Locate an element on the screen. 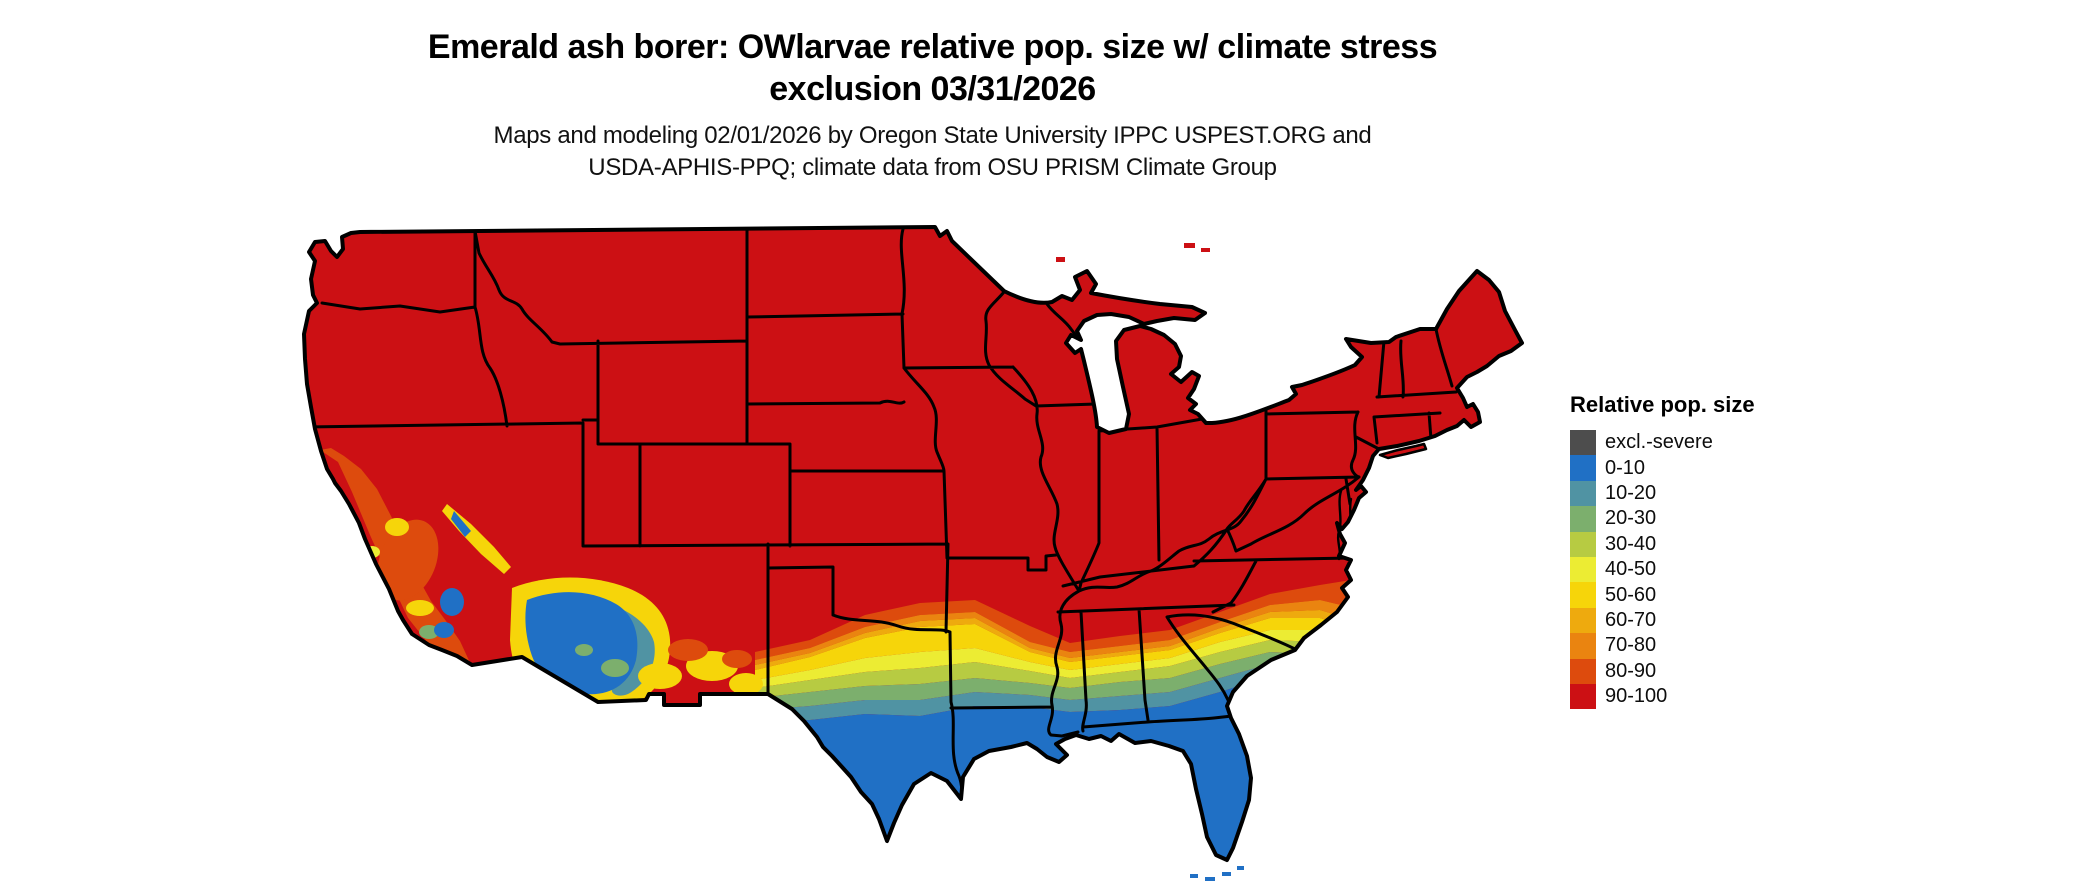  florida-keys is located at coordinates (1217, 873).